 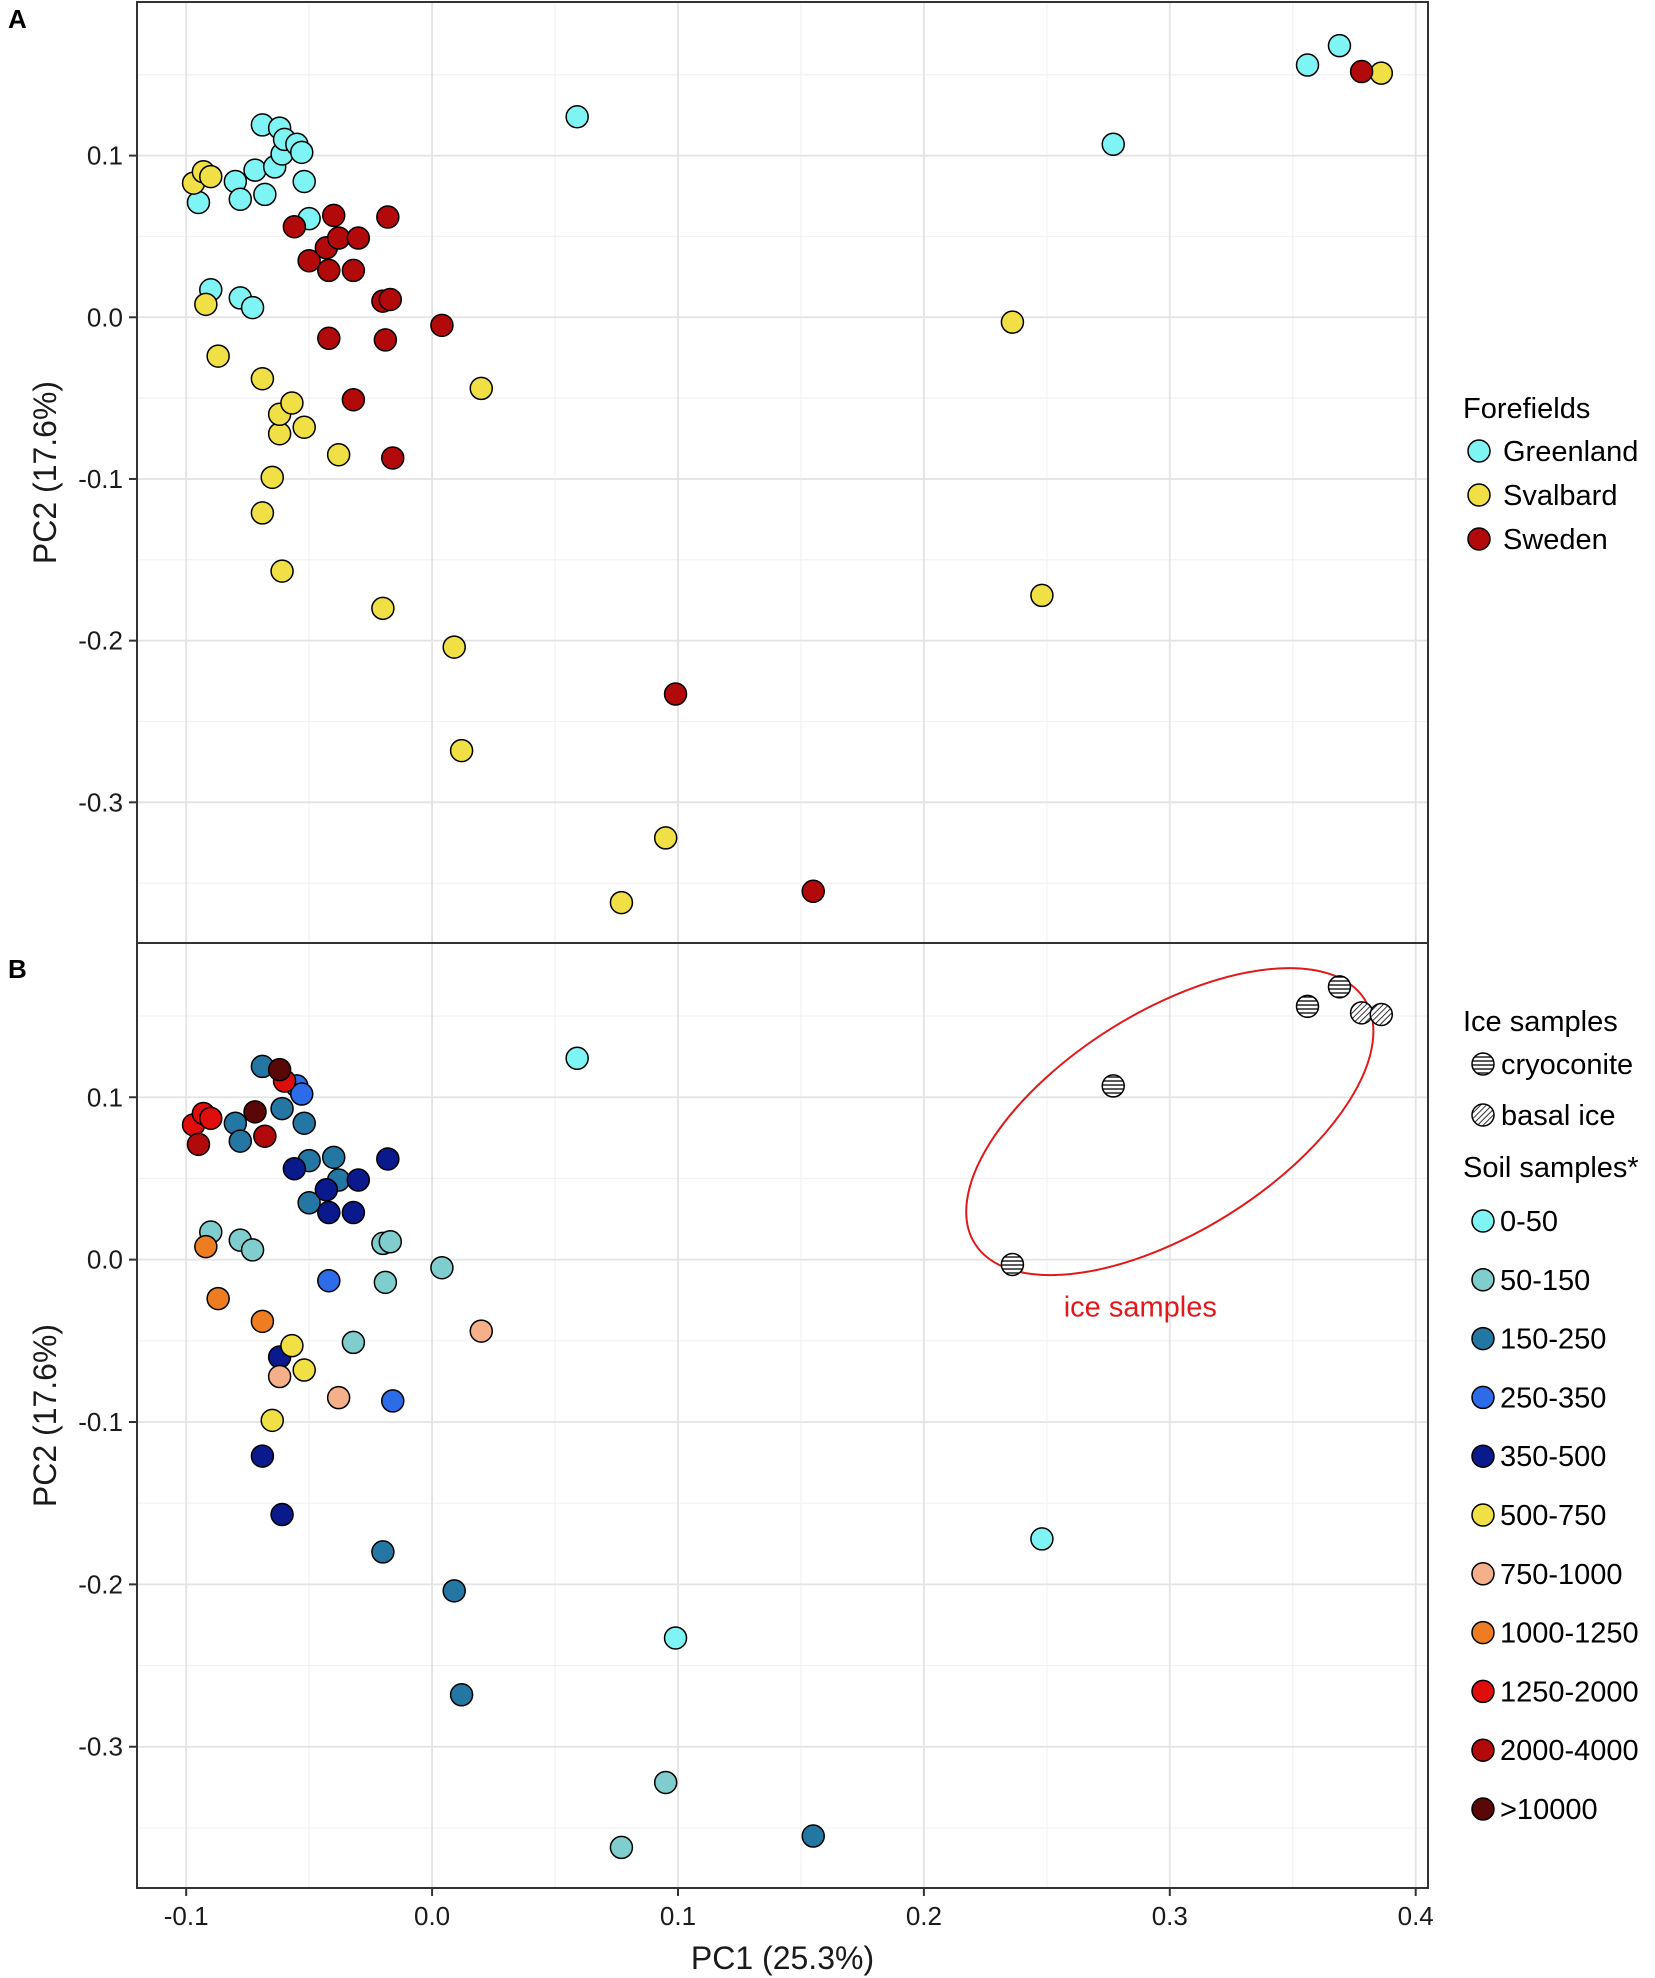 What do you see at coordinates (1553, 1457) in the screenshot?
I see `legend-label-soil-350-500: 350-500` at bounding box center [1553, 1457].